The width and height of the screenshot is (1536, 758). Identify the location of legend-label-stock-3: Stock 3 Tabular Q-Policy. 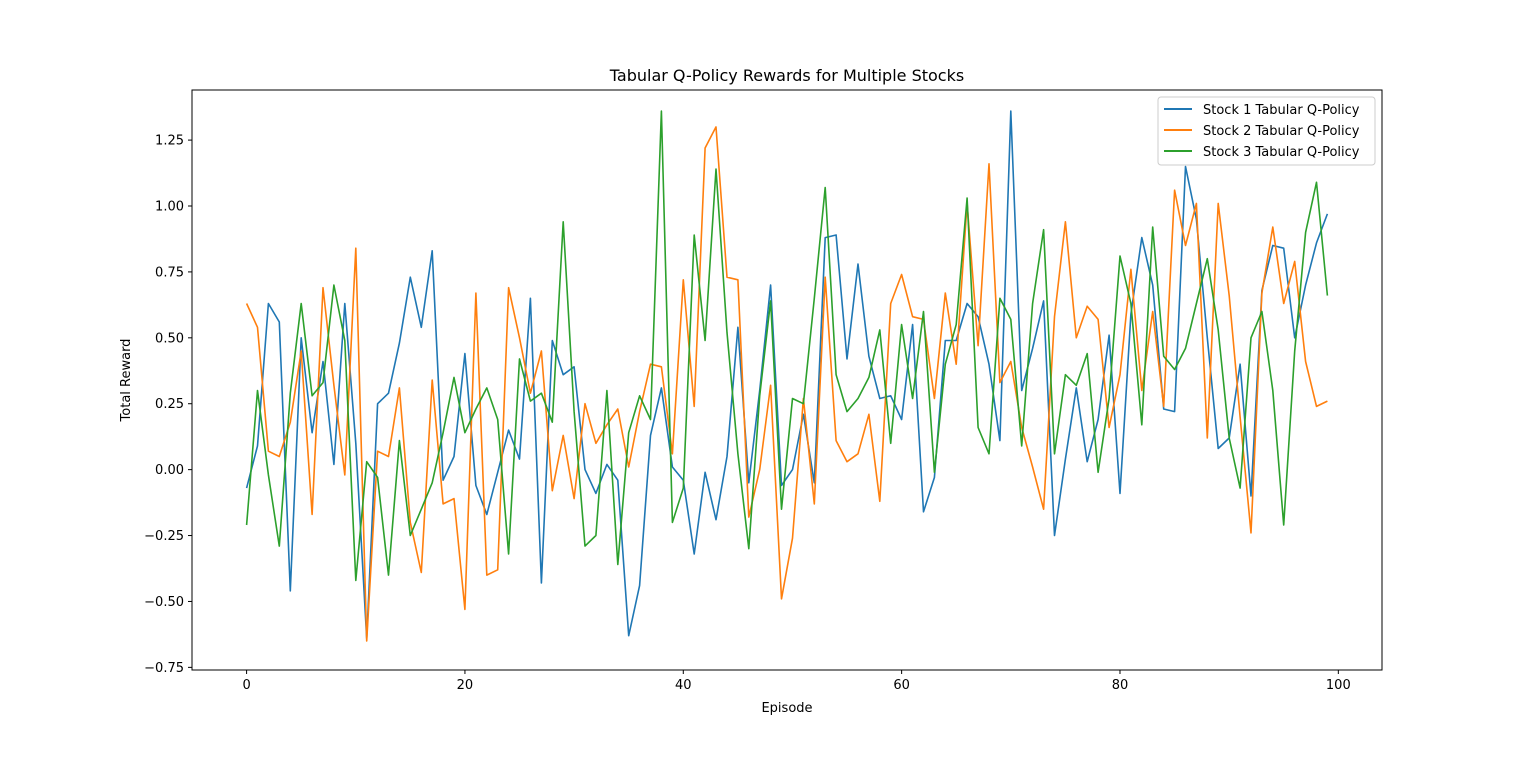
(1281, 152).